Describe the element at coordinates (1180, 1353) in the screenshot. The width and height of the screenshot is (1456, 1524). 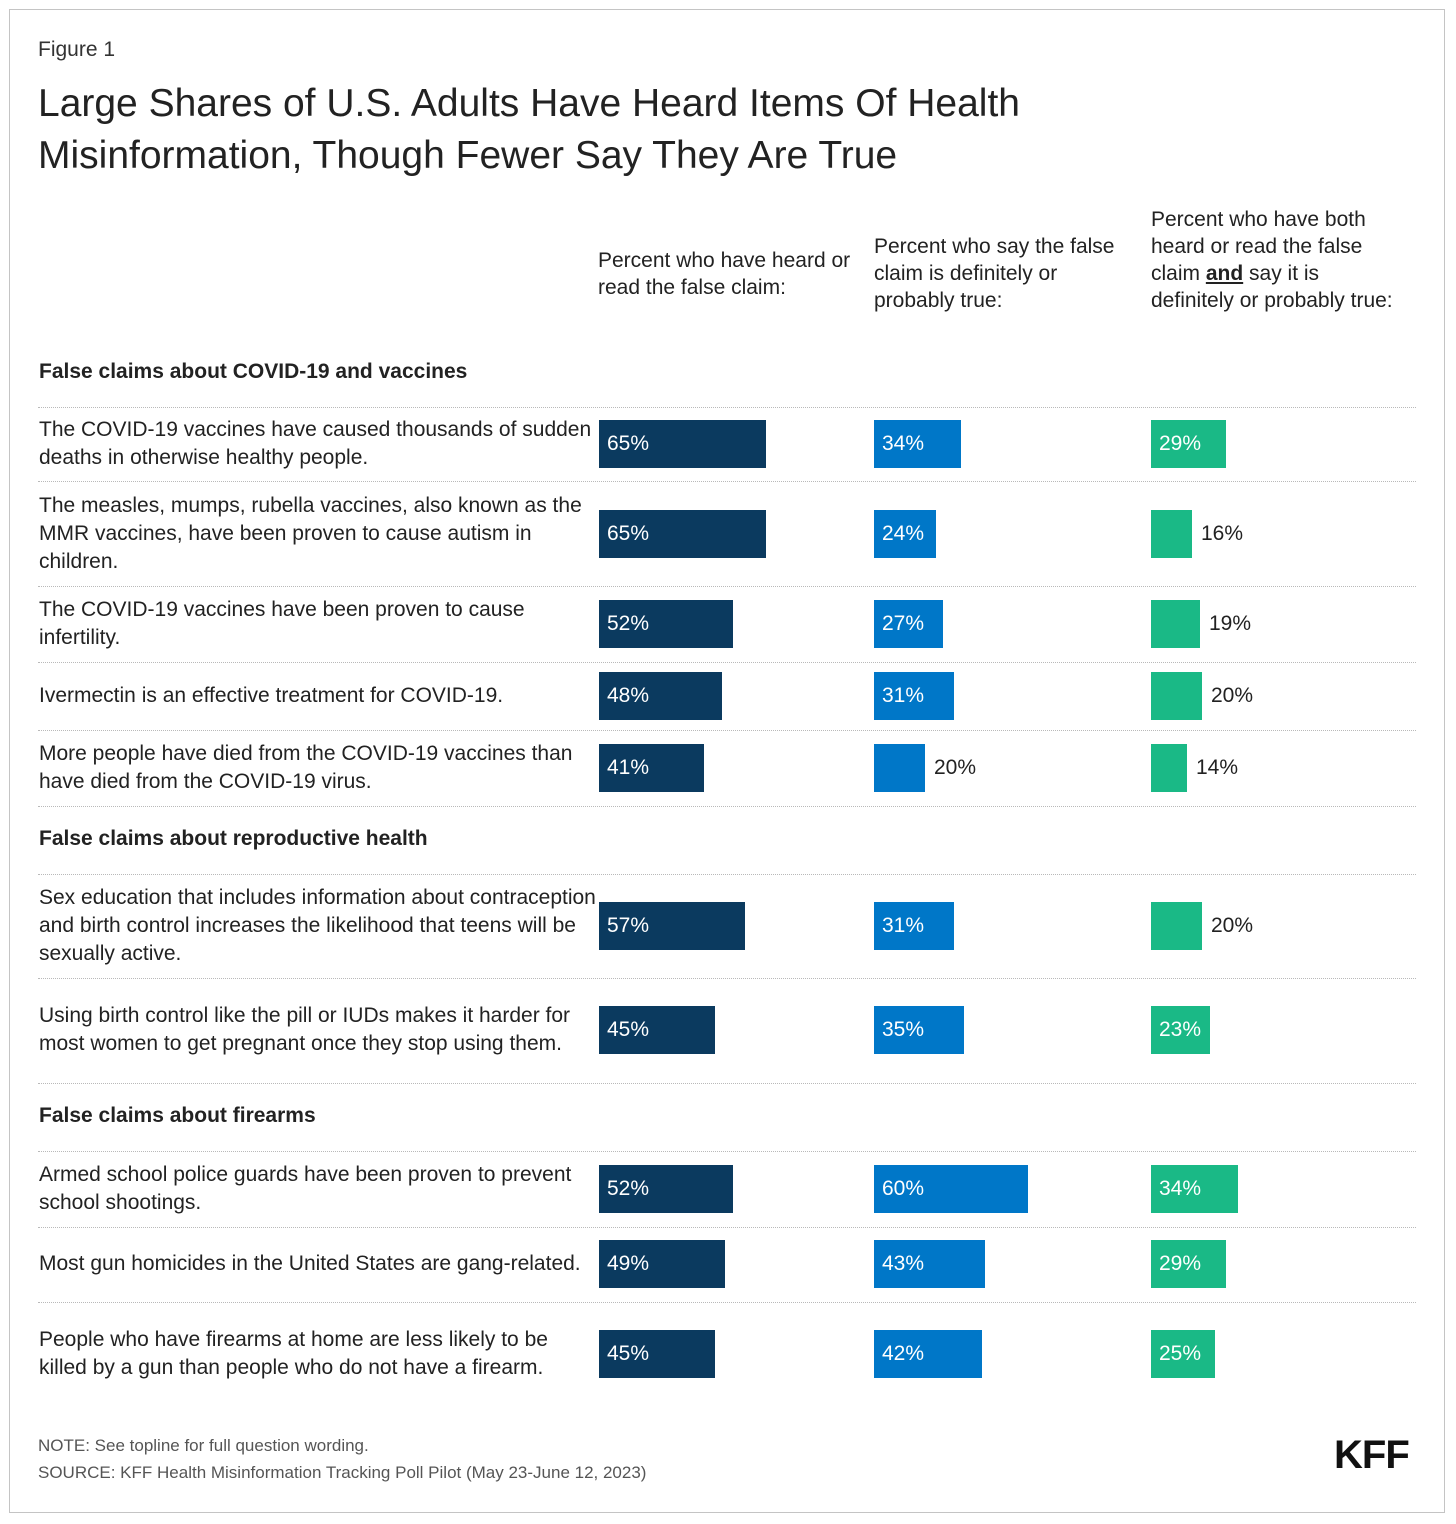
I see `value-label-both: 25%` at that location.